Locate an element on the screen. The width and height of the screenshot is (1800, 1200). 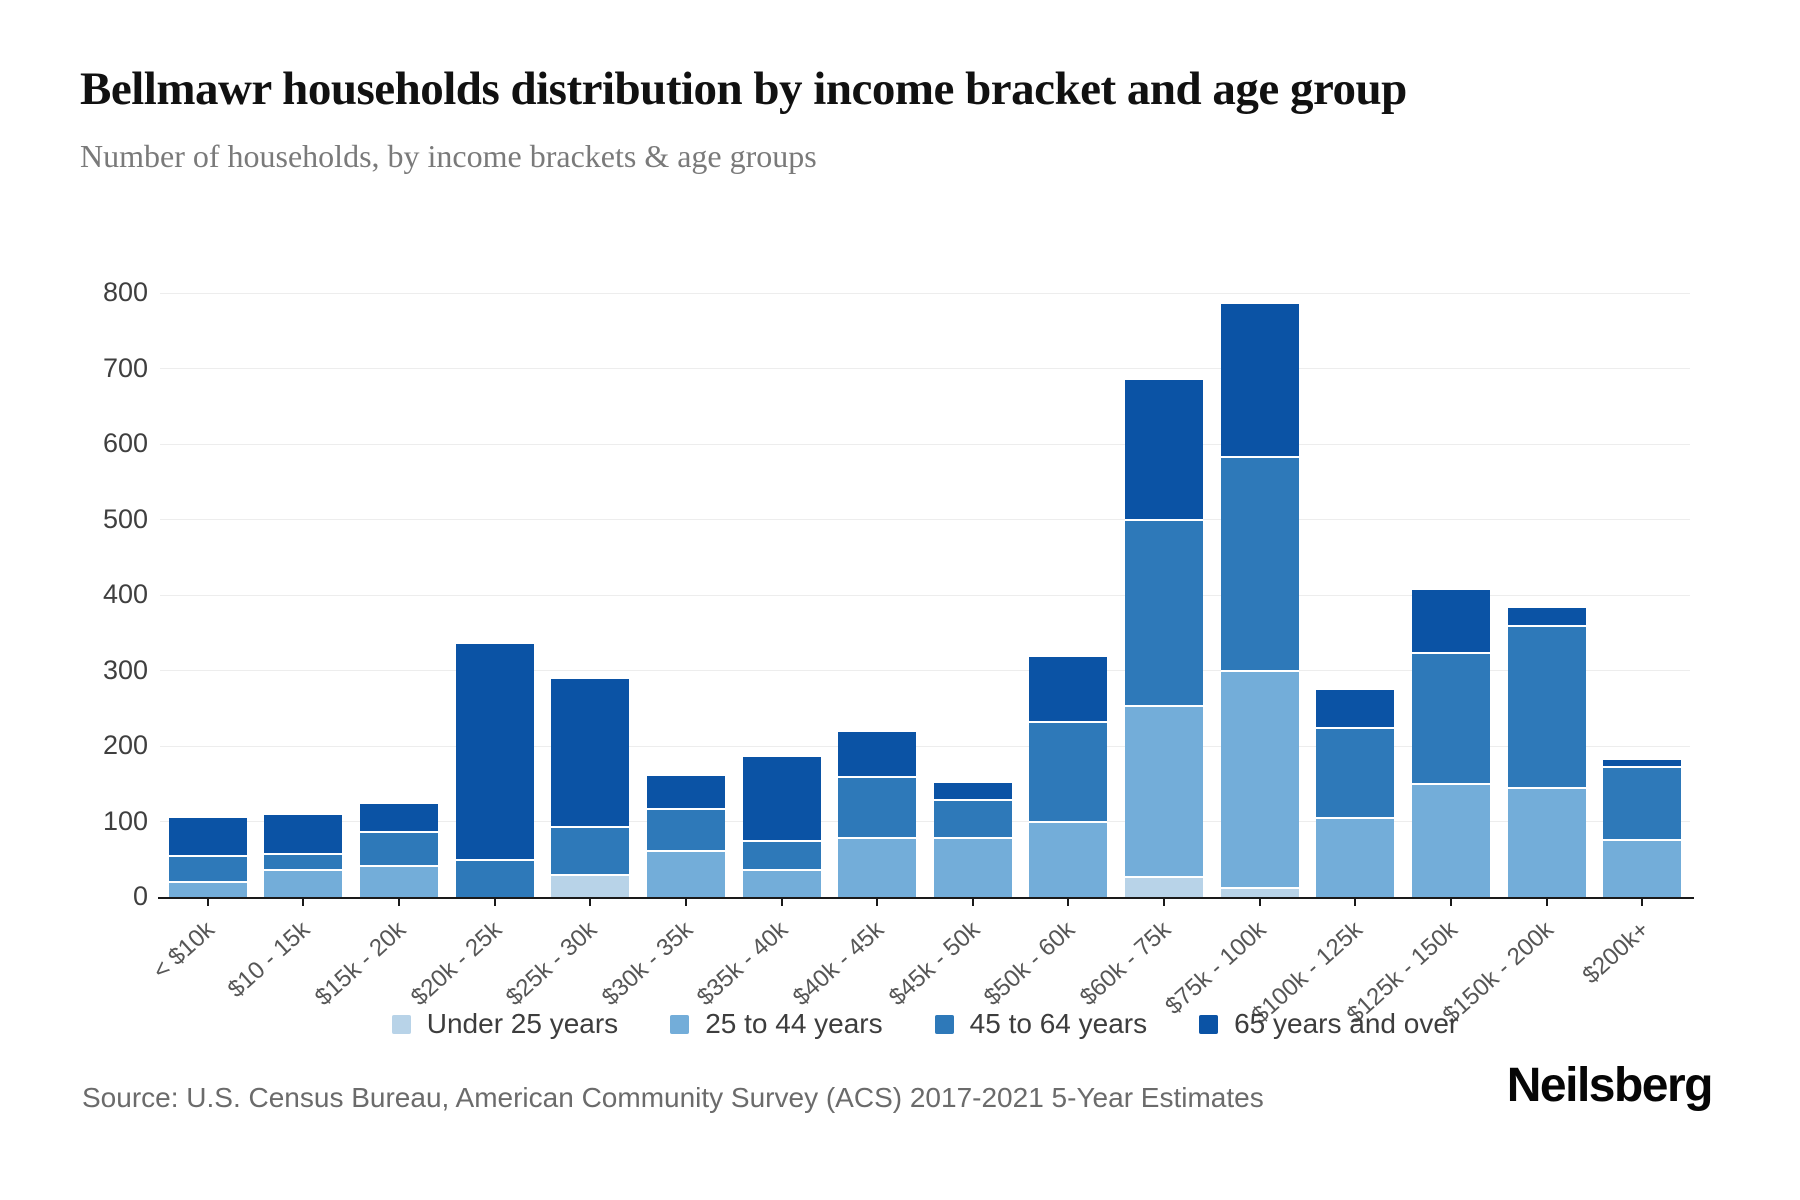
bar-$30k - 35k is located at coordinates (685, 836).